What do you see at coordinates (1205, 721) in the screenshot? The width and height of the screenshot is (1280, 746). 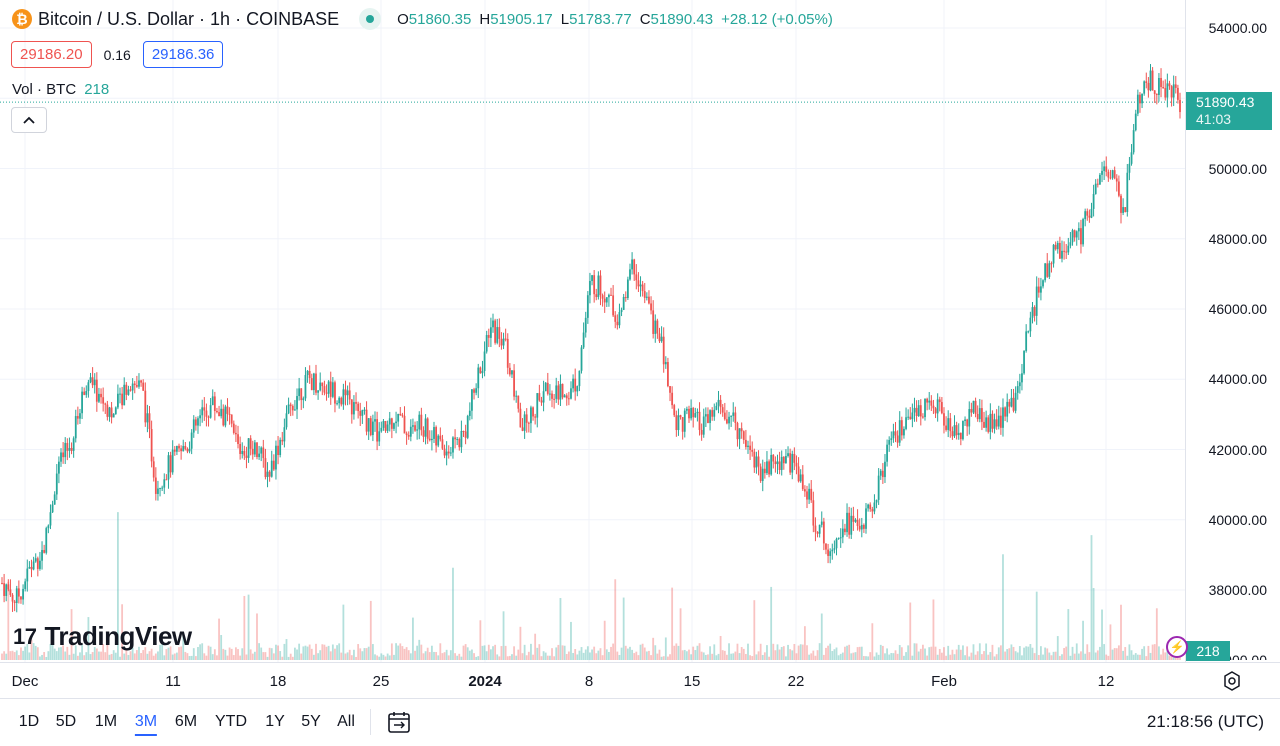 I see `utc-clock: 21:18:56 (UTC)` at bounding box center [1205, 721].